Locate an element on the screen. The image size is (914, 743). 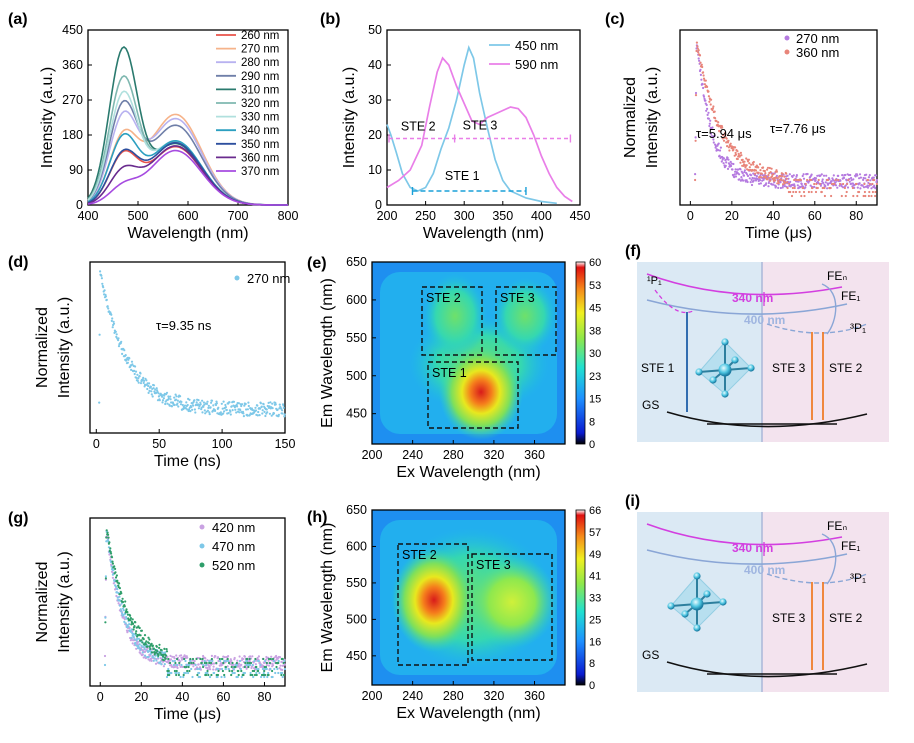
x-tick-label: 600 is located at coordinates (188, 216).